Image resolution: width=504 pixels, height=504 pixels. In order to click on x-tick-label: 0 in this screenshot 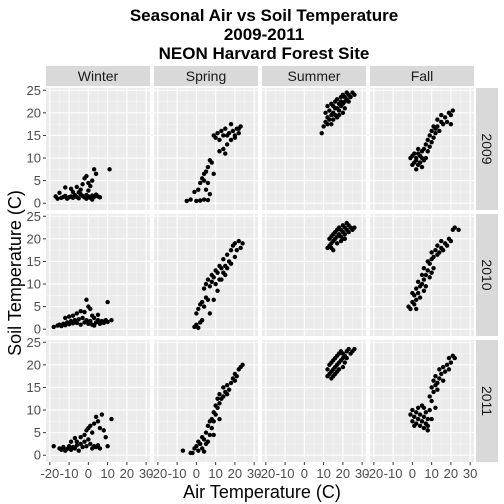, I will do `click(88, 473)`.